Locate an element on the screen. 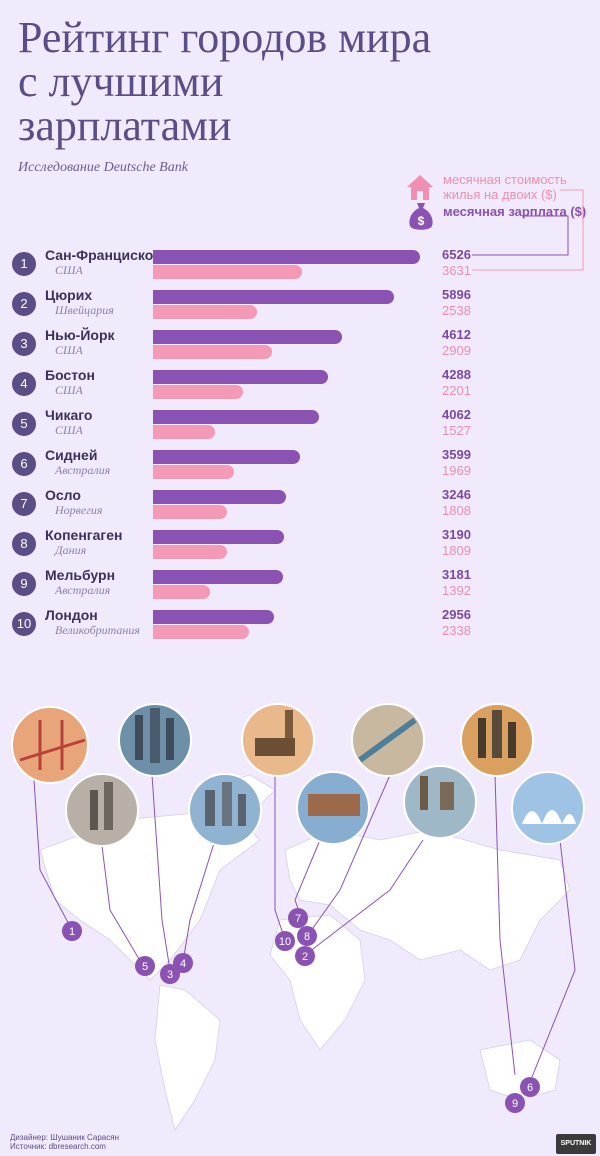 The height and width of the screenshot is (1156, 600). map-marker-2: 2 is located at coordinates (305, 957).